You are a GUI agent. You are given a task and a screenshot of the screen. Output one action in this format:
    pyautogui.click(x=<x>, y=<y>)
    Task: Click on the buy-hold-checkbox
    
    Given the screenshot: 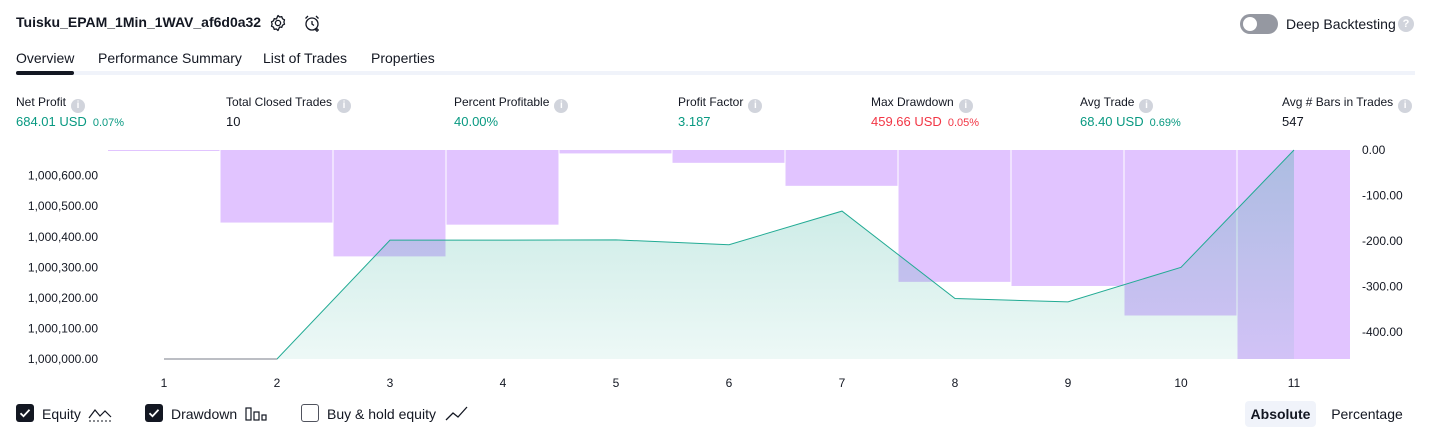 What is the action you would take?
    pyautogui.click(x=310, y=413)
    